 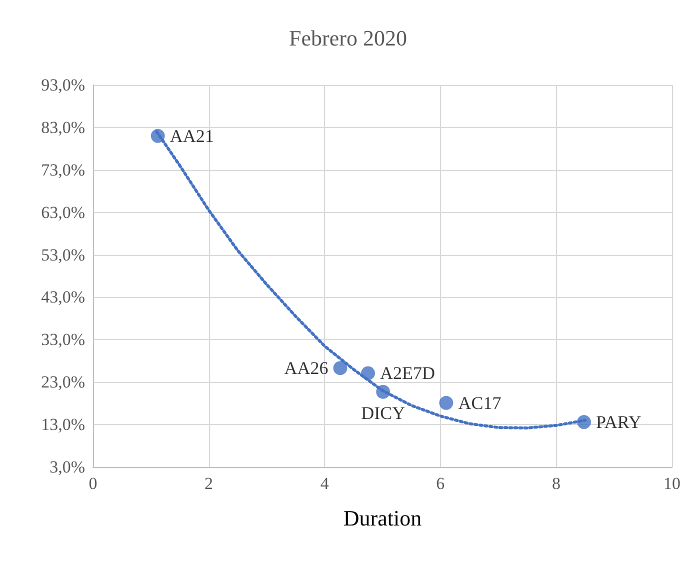 What do you see at coordinates (192, 136) in the screenshot?
I see `data-label: AA21` at bounding box center [192, 136].